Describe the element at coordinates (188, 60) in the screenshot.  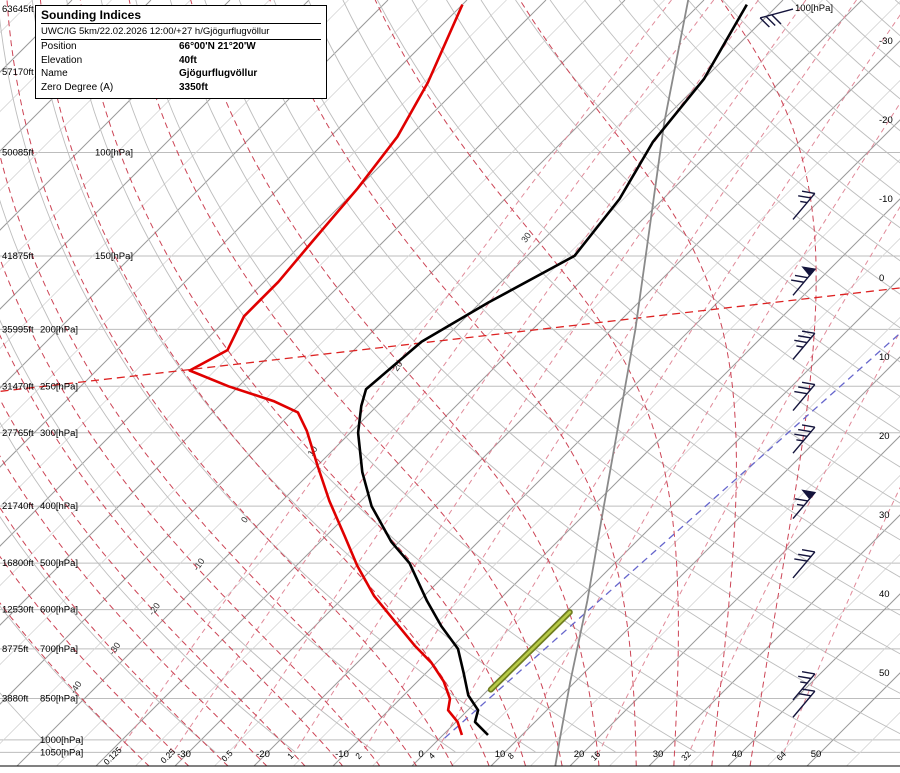
I see `row-value: 40ft` at that location.